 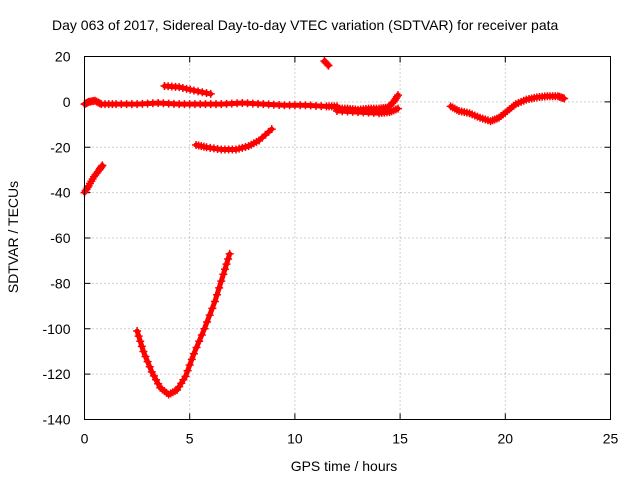 I want to click on y-tick-label: -140, so click(x=56, y=420).